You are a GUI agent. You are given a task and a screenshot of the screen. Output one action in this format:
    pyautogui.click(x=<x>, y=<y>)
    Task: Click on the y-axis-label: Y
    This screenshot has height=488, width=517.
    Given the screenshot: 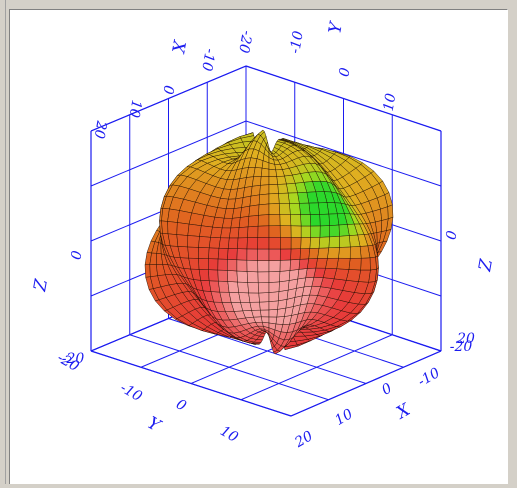 What is the action you would take?
    pyautogui.click(x=336, y=27)
    